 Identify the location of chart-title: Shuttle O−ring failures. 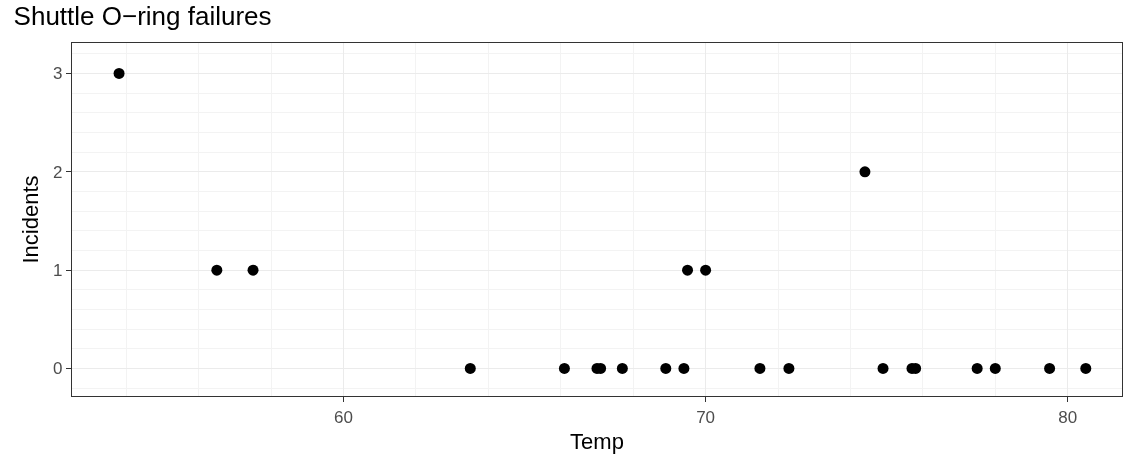
(142, 16).